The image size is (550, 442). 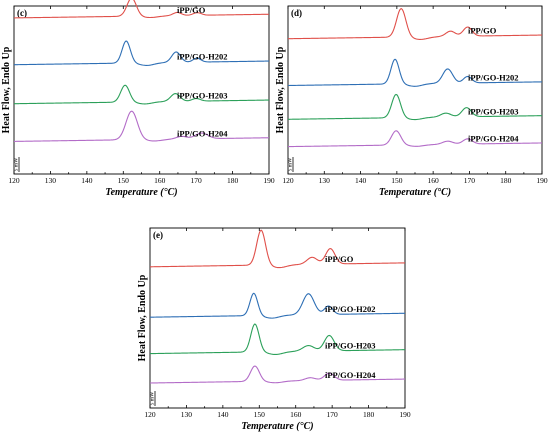 I want to click on panel-label: (d), so click(x=296, y=13).